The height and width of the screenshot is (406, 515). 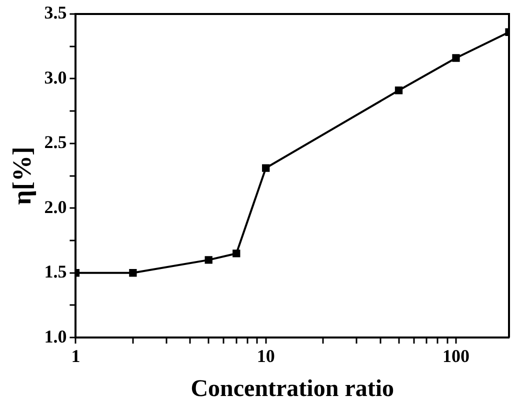 What do you see at coordinates (21, 175) in the screenshot?
I see `y-axis-title: η[%]` at bounding box center [21, 175].